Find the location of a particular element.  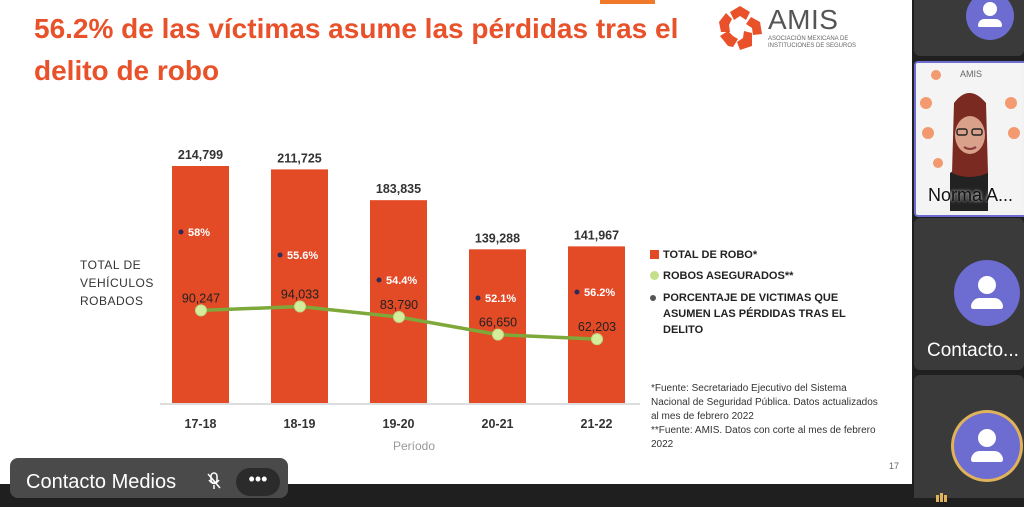

insured-value-label: 83,790 is located at coordinates (399, 305).